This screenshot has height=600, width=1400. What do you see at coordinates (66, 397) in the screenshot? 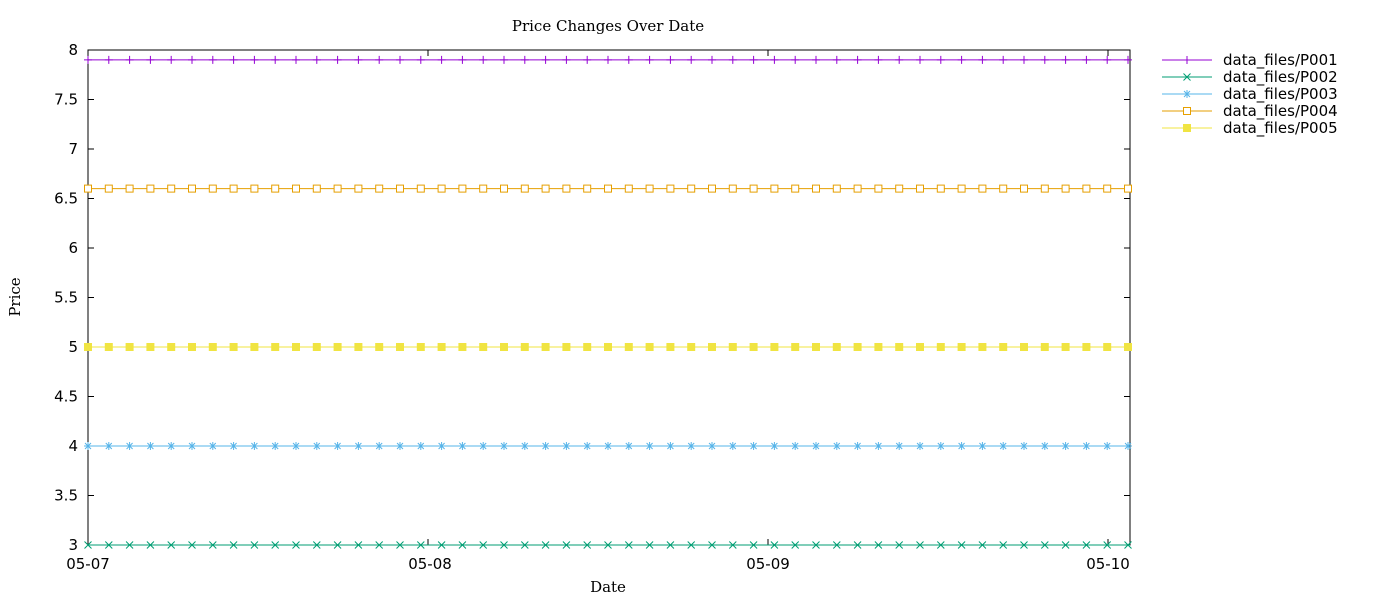
I see `y-tick-label: 4.5` at bounding box center [66, 397].